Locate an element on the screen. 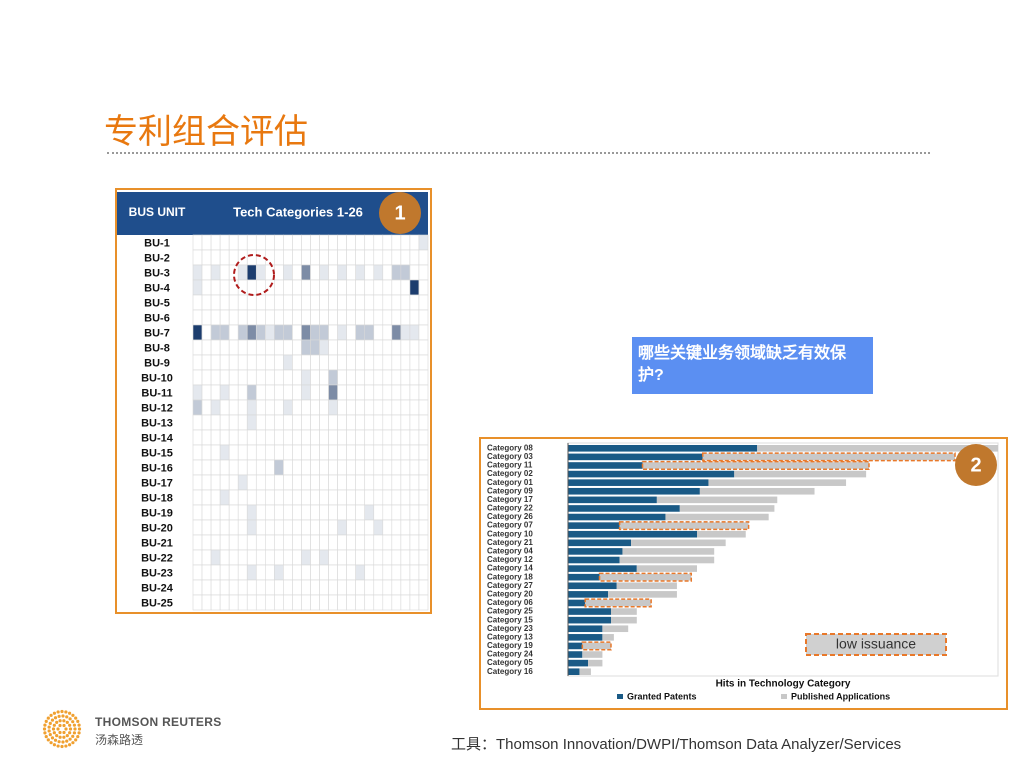 Image resolution: width=1024 pixels, height=768 pixels. category-label: Category 12 is located at coordinates (510, 559).